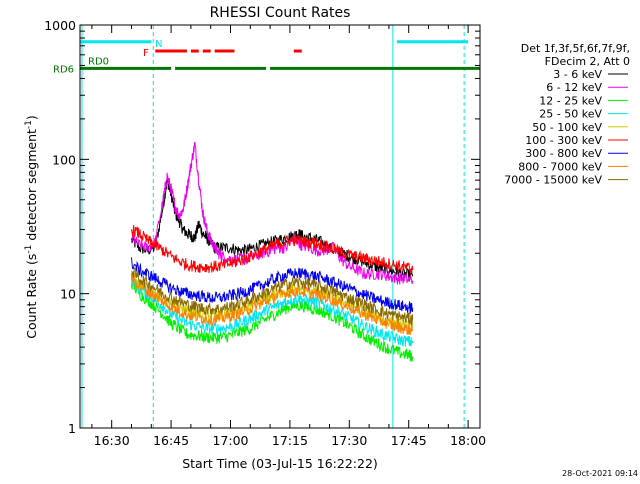 The height and width of the screenshot is (484, 640). I want to click on x-axis-label: Start Time (03-Jul-15 16:22:22), so click(280, 463).